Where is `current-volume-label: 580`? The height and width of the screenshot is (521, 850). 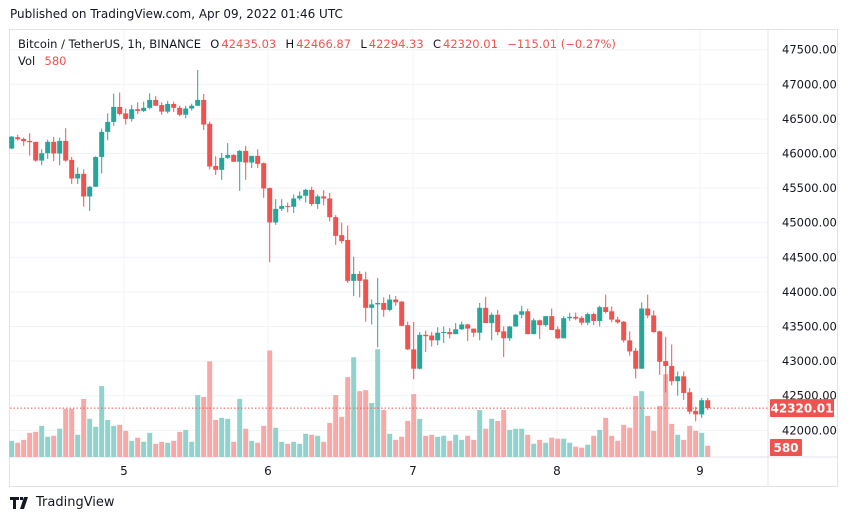 current-volume-label: 580 is located at coordinates (785, 448).